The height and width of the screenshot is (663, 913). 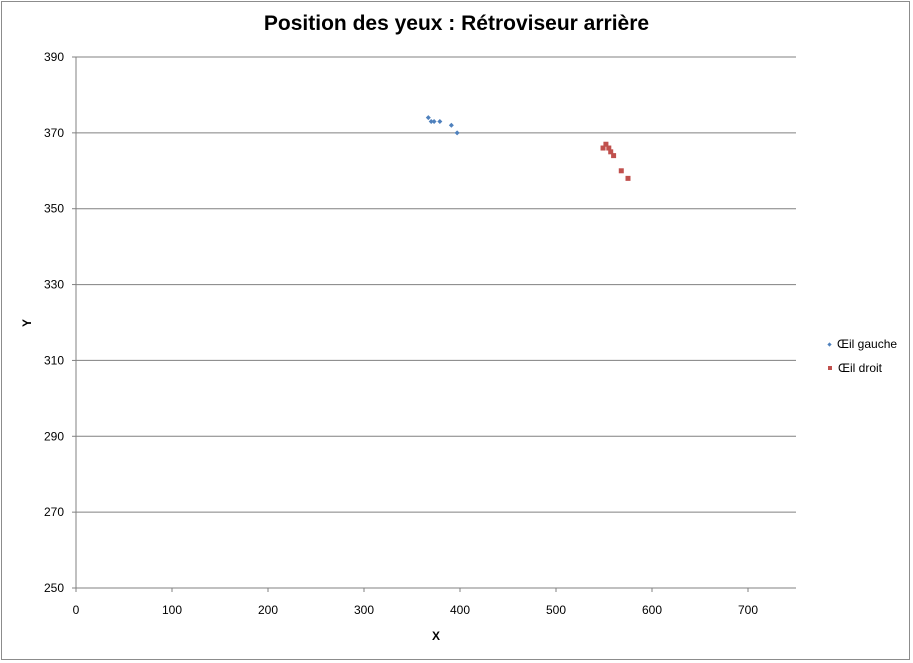 What do you see at coordinates (830, 368) in the screenshot?
I see `legend-marker-oeil-droit` at bounding box center [830, 368].